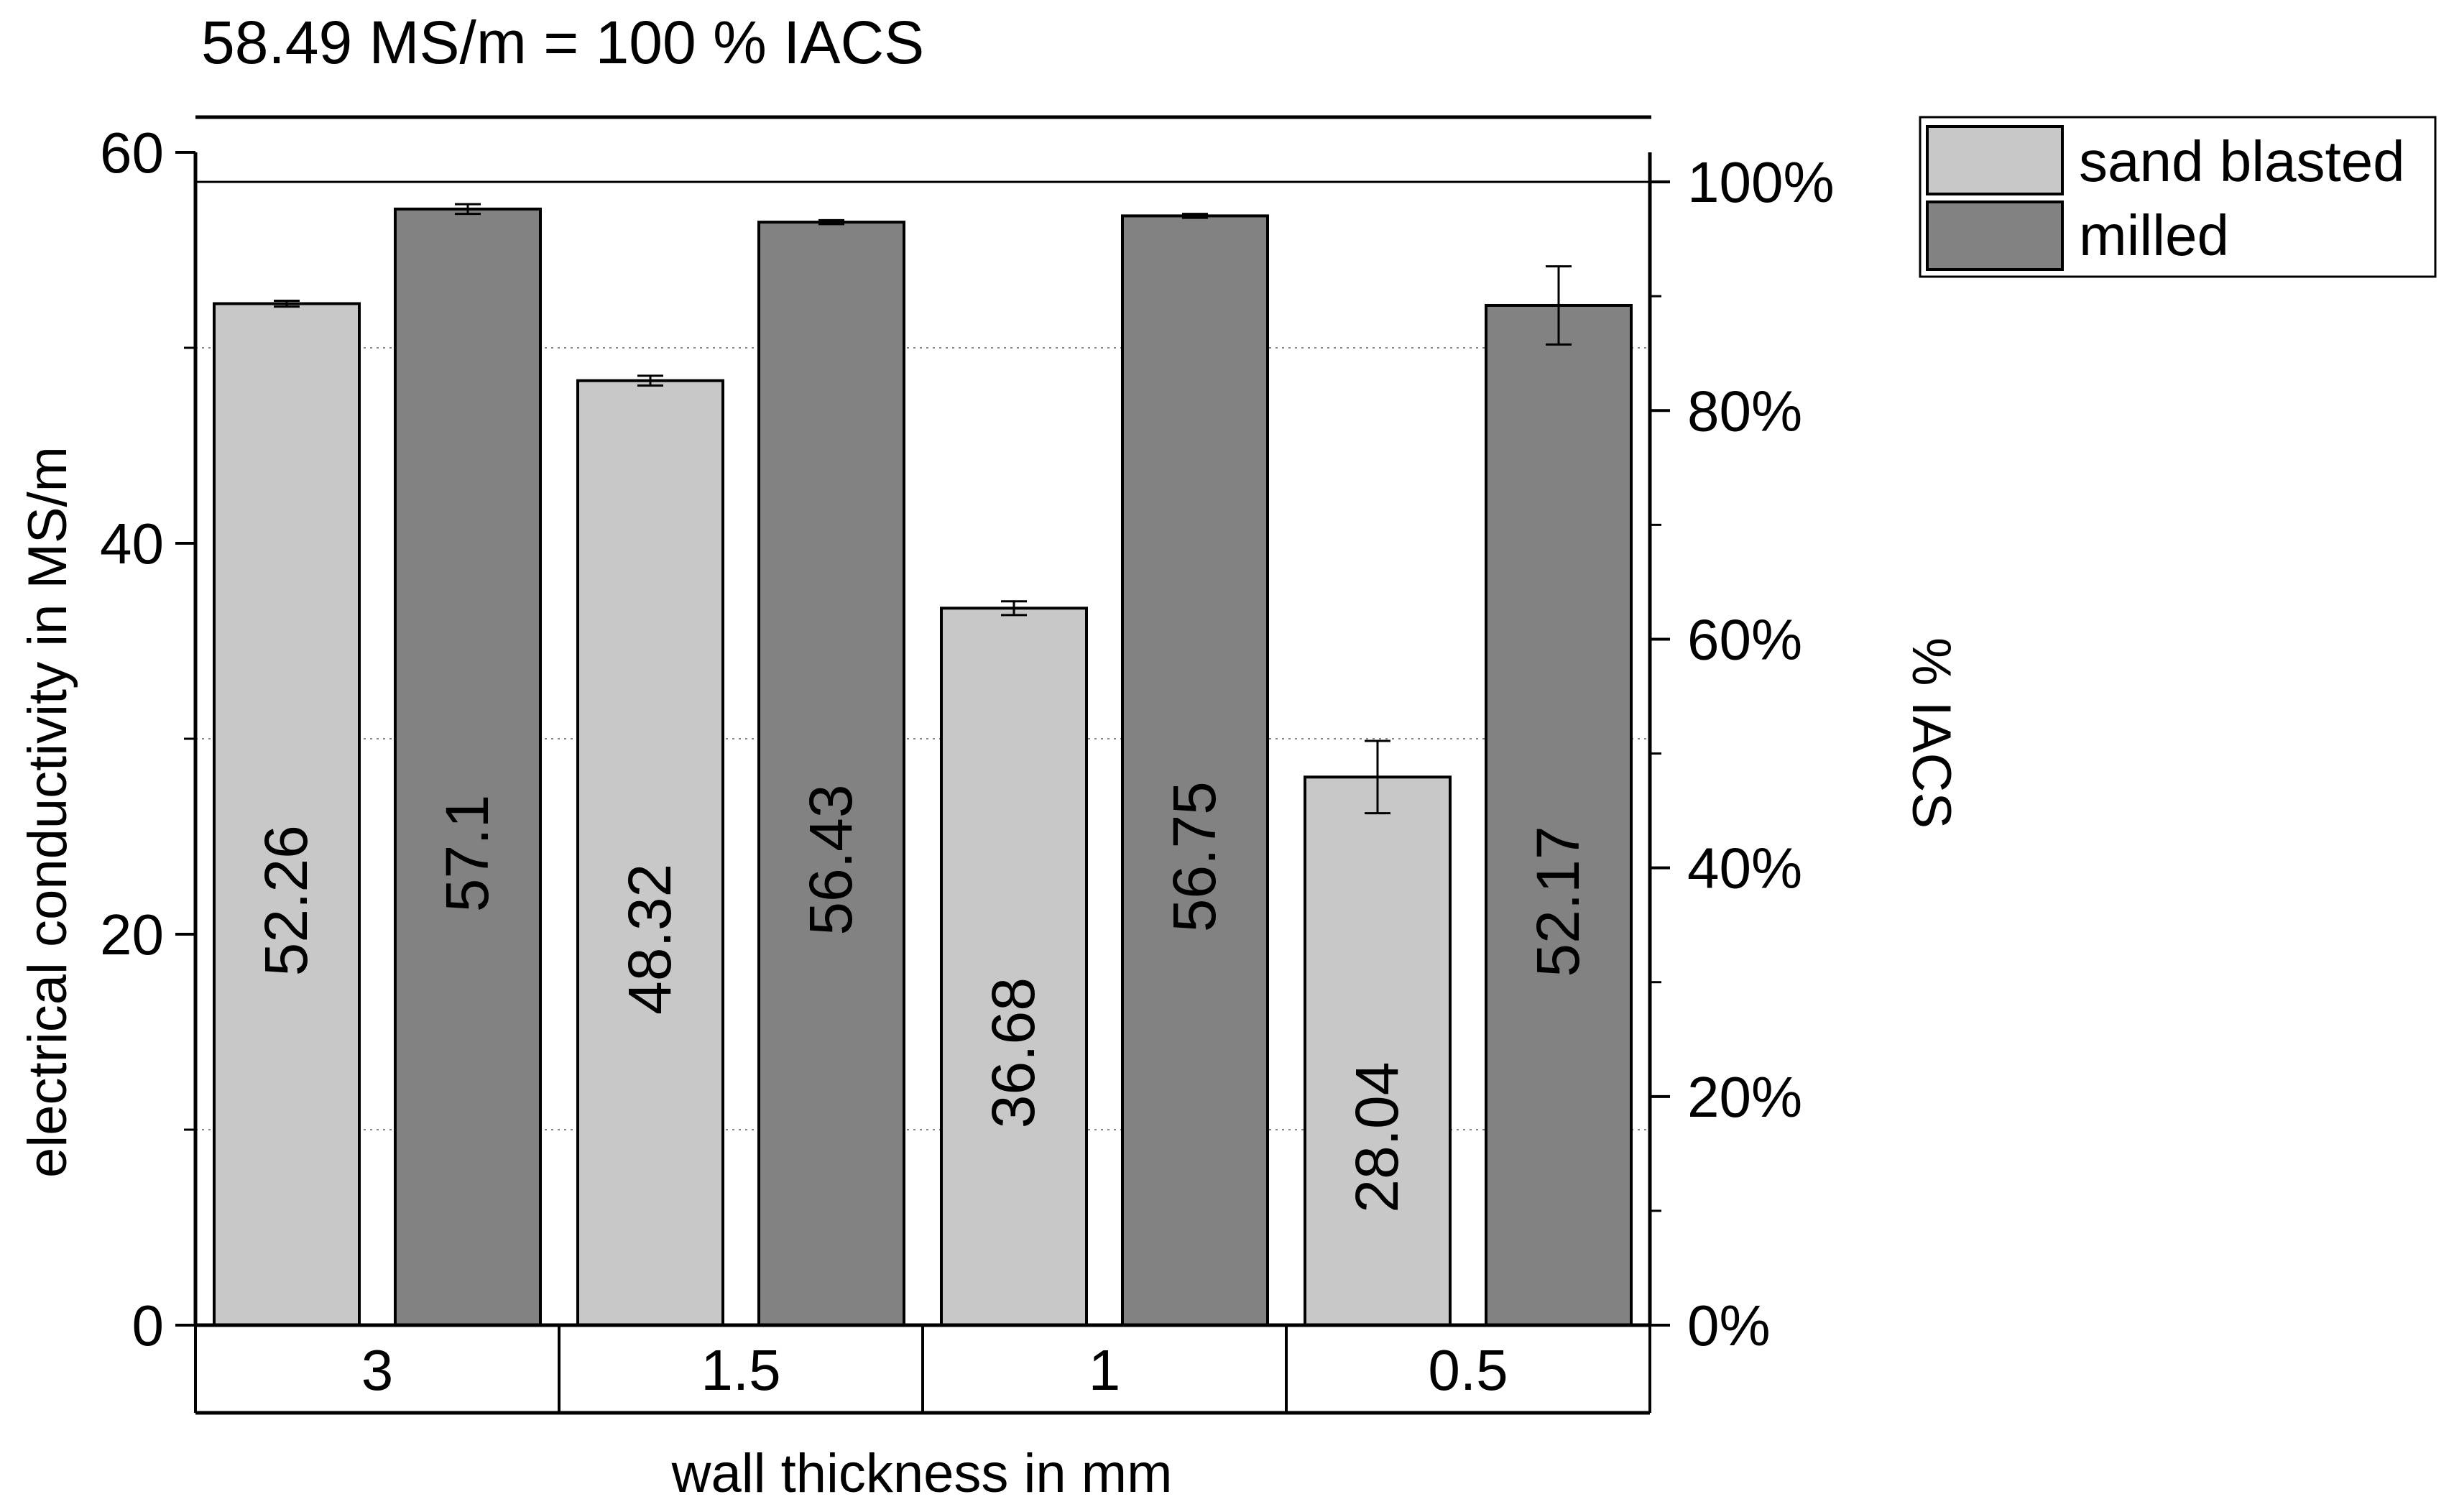 Image resolution: width=2454 pixels, height=1512 pixels. Describe the element at coordinates (740, 1370) in the screenshot. I see `category-label: 1.5` at that location.